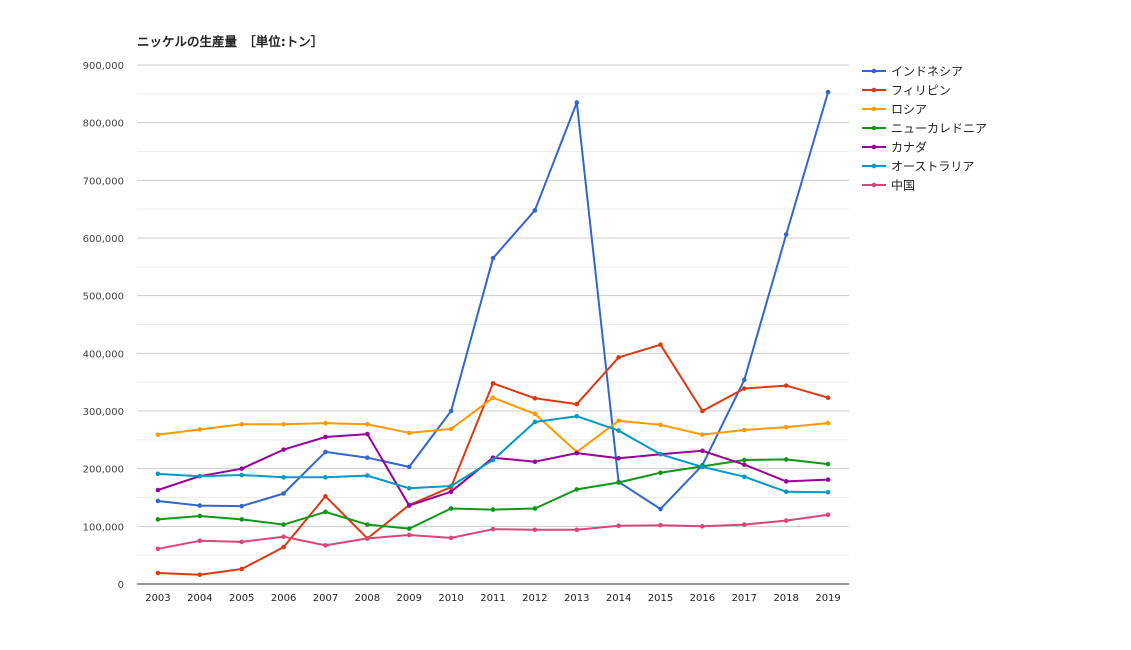 The width and height of the screenshot is (1131, 650). Describe the element at coordinates (888, 185) in the screenshot. I see `legend-item: 中国` at that location.